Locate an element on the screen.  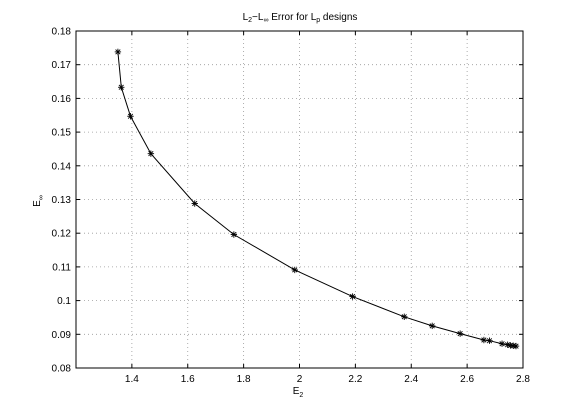
chart-title: L2−L∞ Error for Lp designs is located at coordinates (300, 18).